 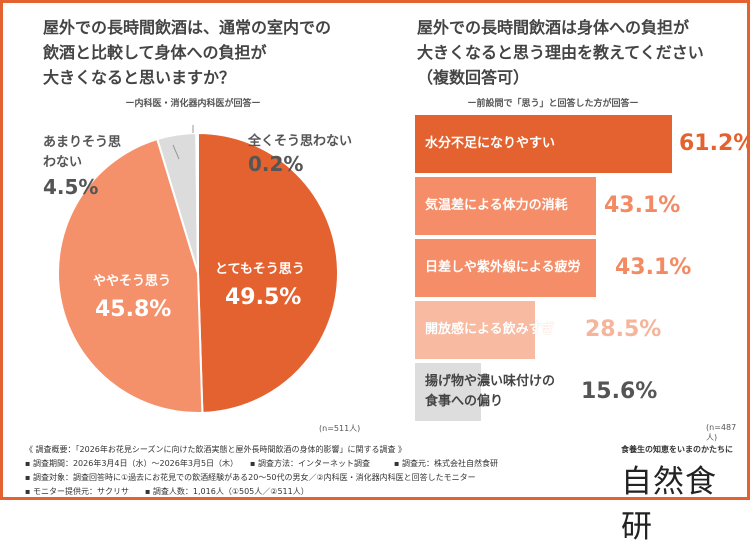 What do you see at coordinates (71, 187) in the screenshot?
I see `pie-value-disagree: 4.5%` at bounding box center [71, 187].